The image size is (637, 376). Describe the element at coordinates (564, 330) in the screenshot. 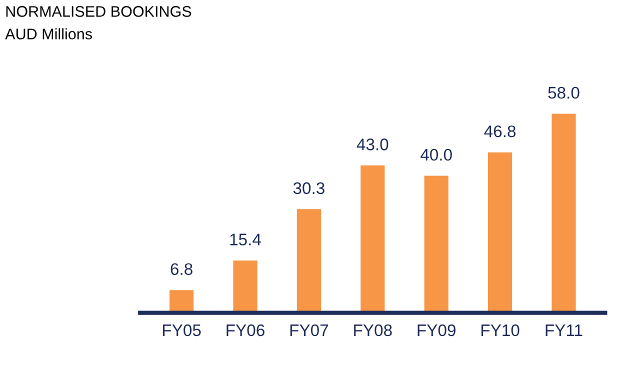

I see `x-tick-label: FY11` at that location.